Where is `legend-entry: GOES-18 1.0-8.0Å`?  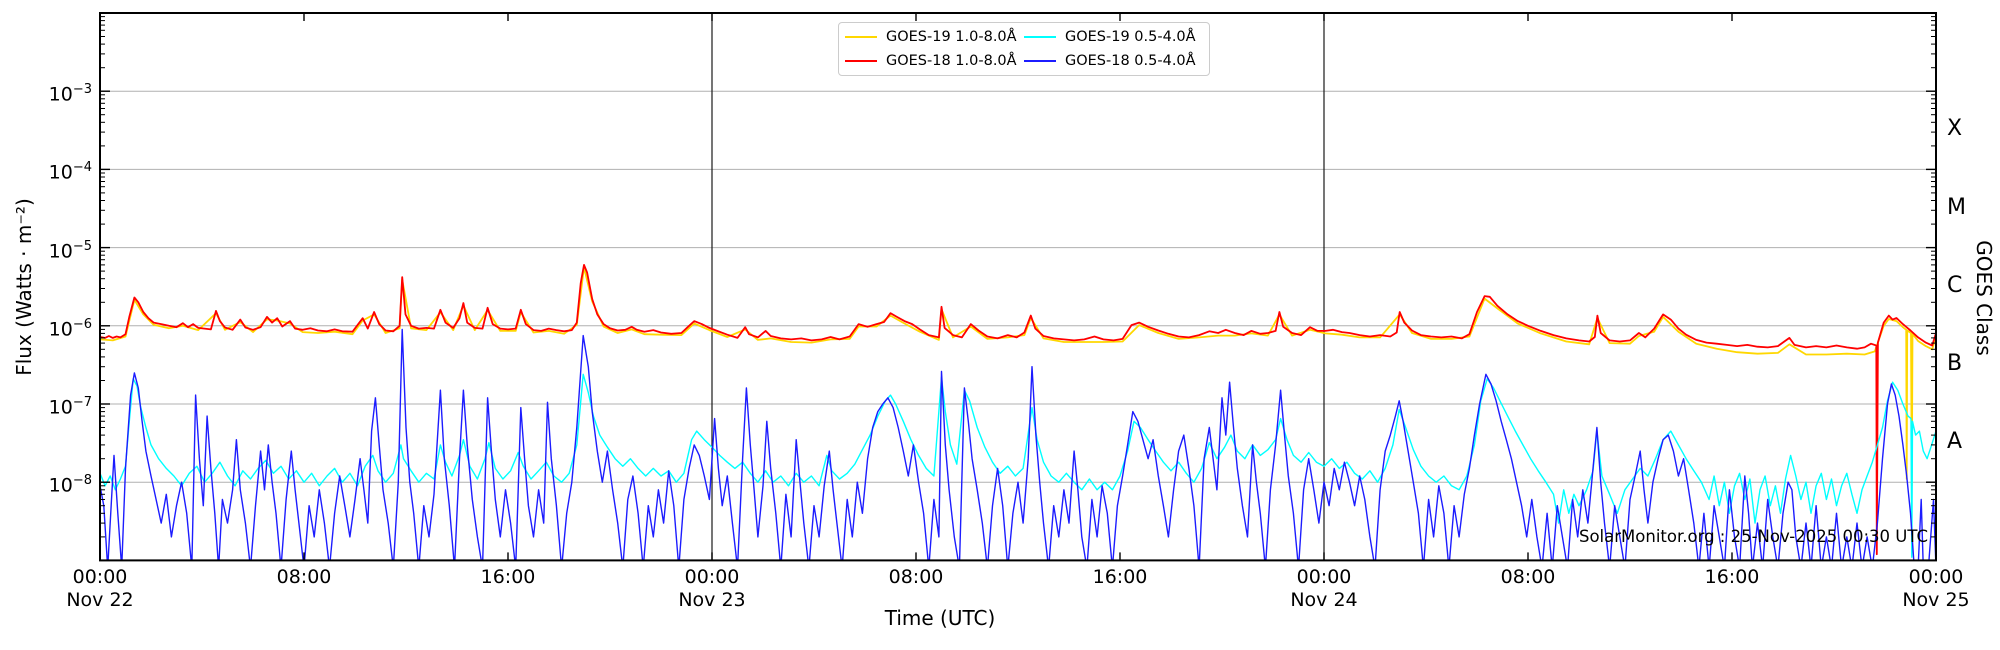 legend-entry: GOES-18 1.0-8.0Å is located at coordinates (934, 61).